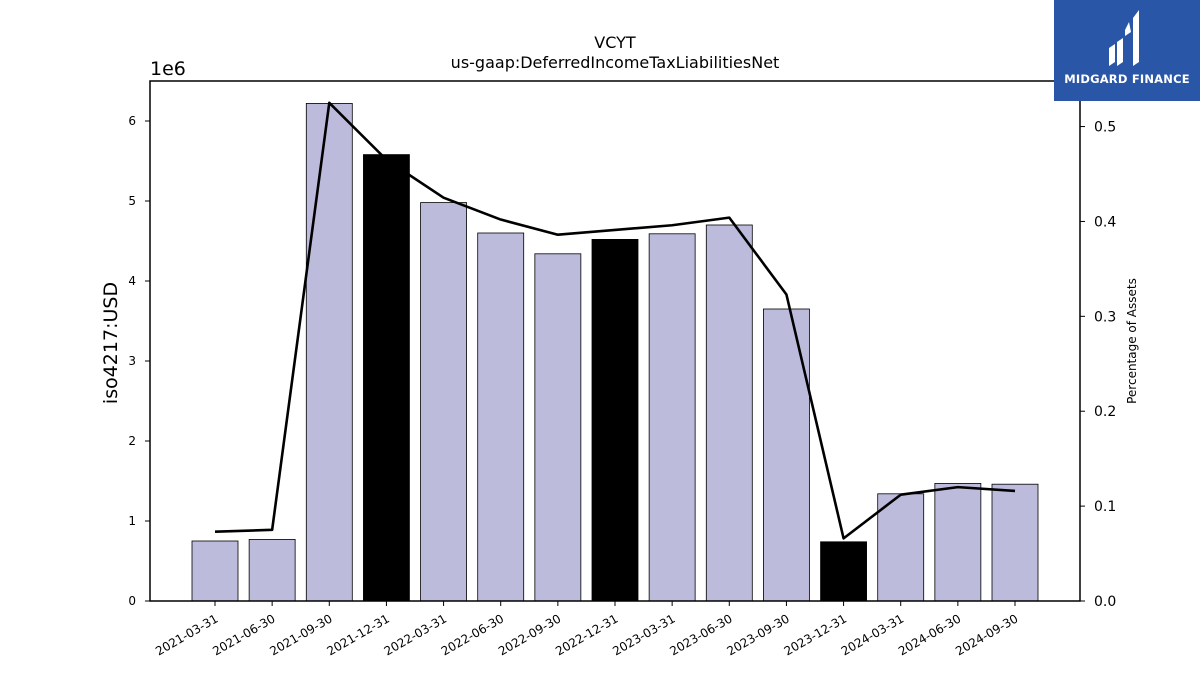  What do you see at coordinates (132, 201) in the screenshot?
I see `y-tick-label-5: 5` at bounding box center [132, 201].